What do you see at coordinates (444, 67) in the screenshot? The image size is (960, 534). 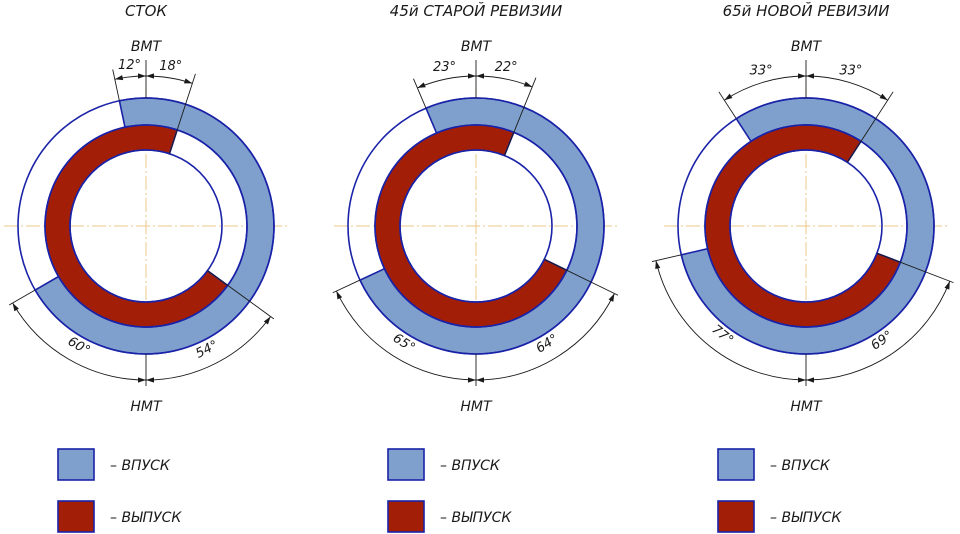 I see `intake-open-angle-label: 23°` at bounding box center [444, 67].